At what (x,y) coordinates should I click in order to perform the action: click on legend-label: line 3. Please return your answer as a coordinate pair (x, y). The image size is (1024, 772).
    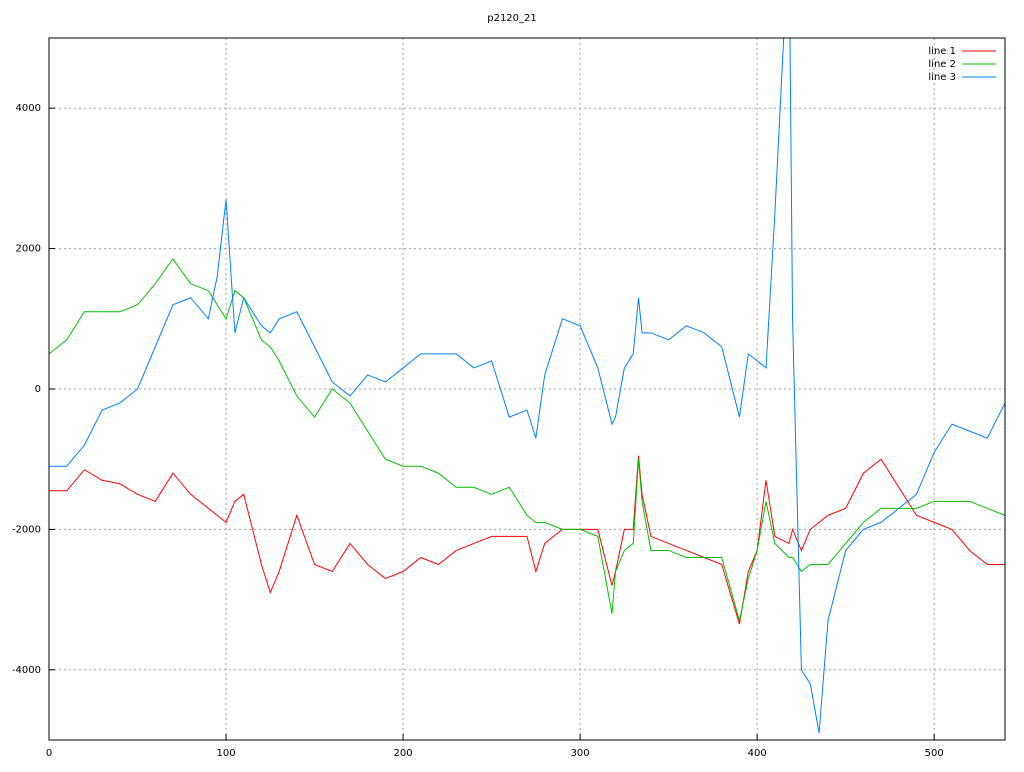
    Looking at the image, I should click on (942, 77).